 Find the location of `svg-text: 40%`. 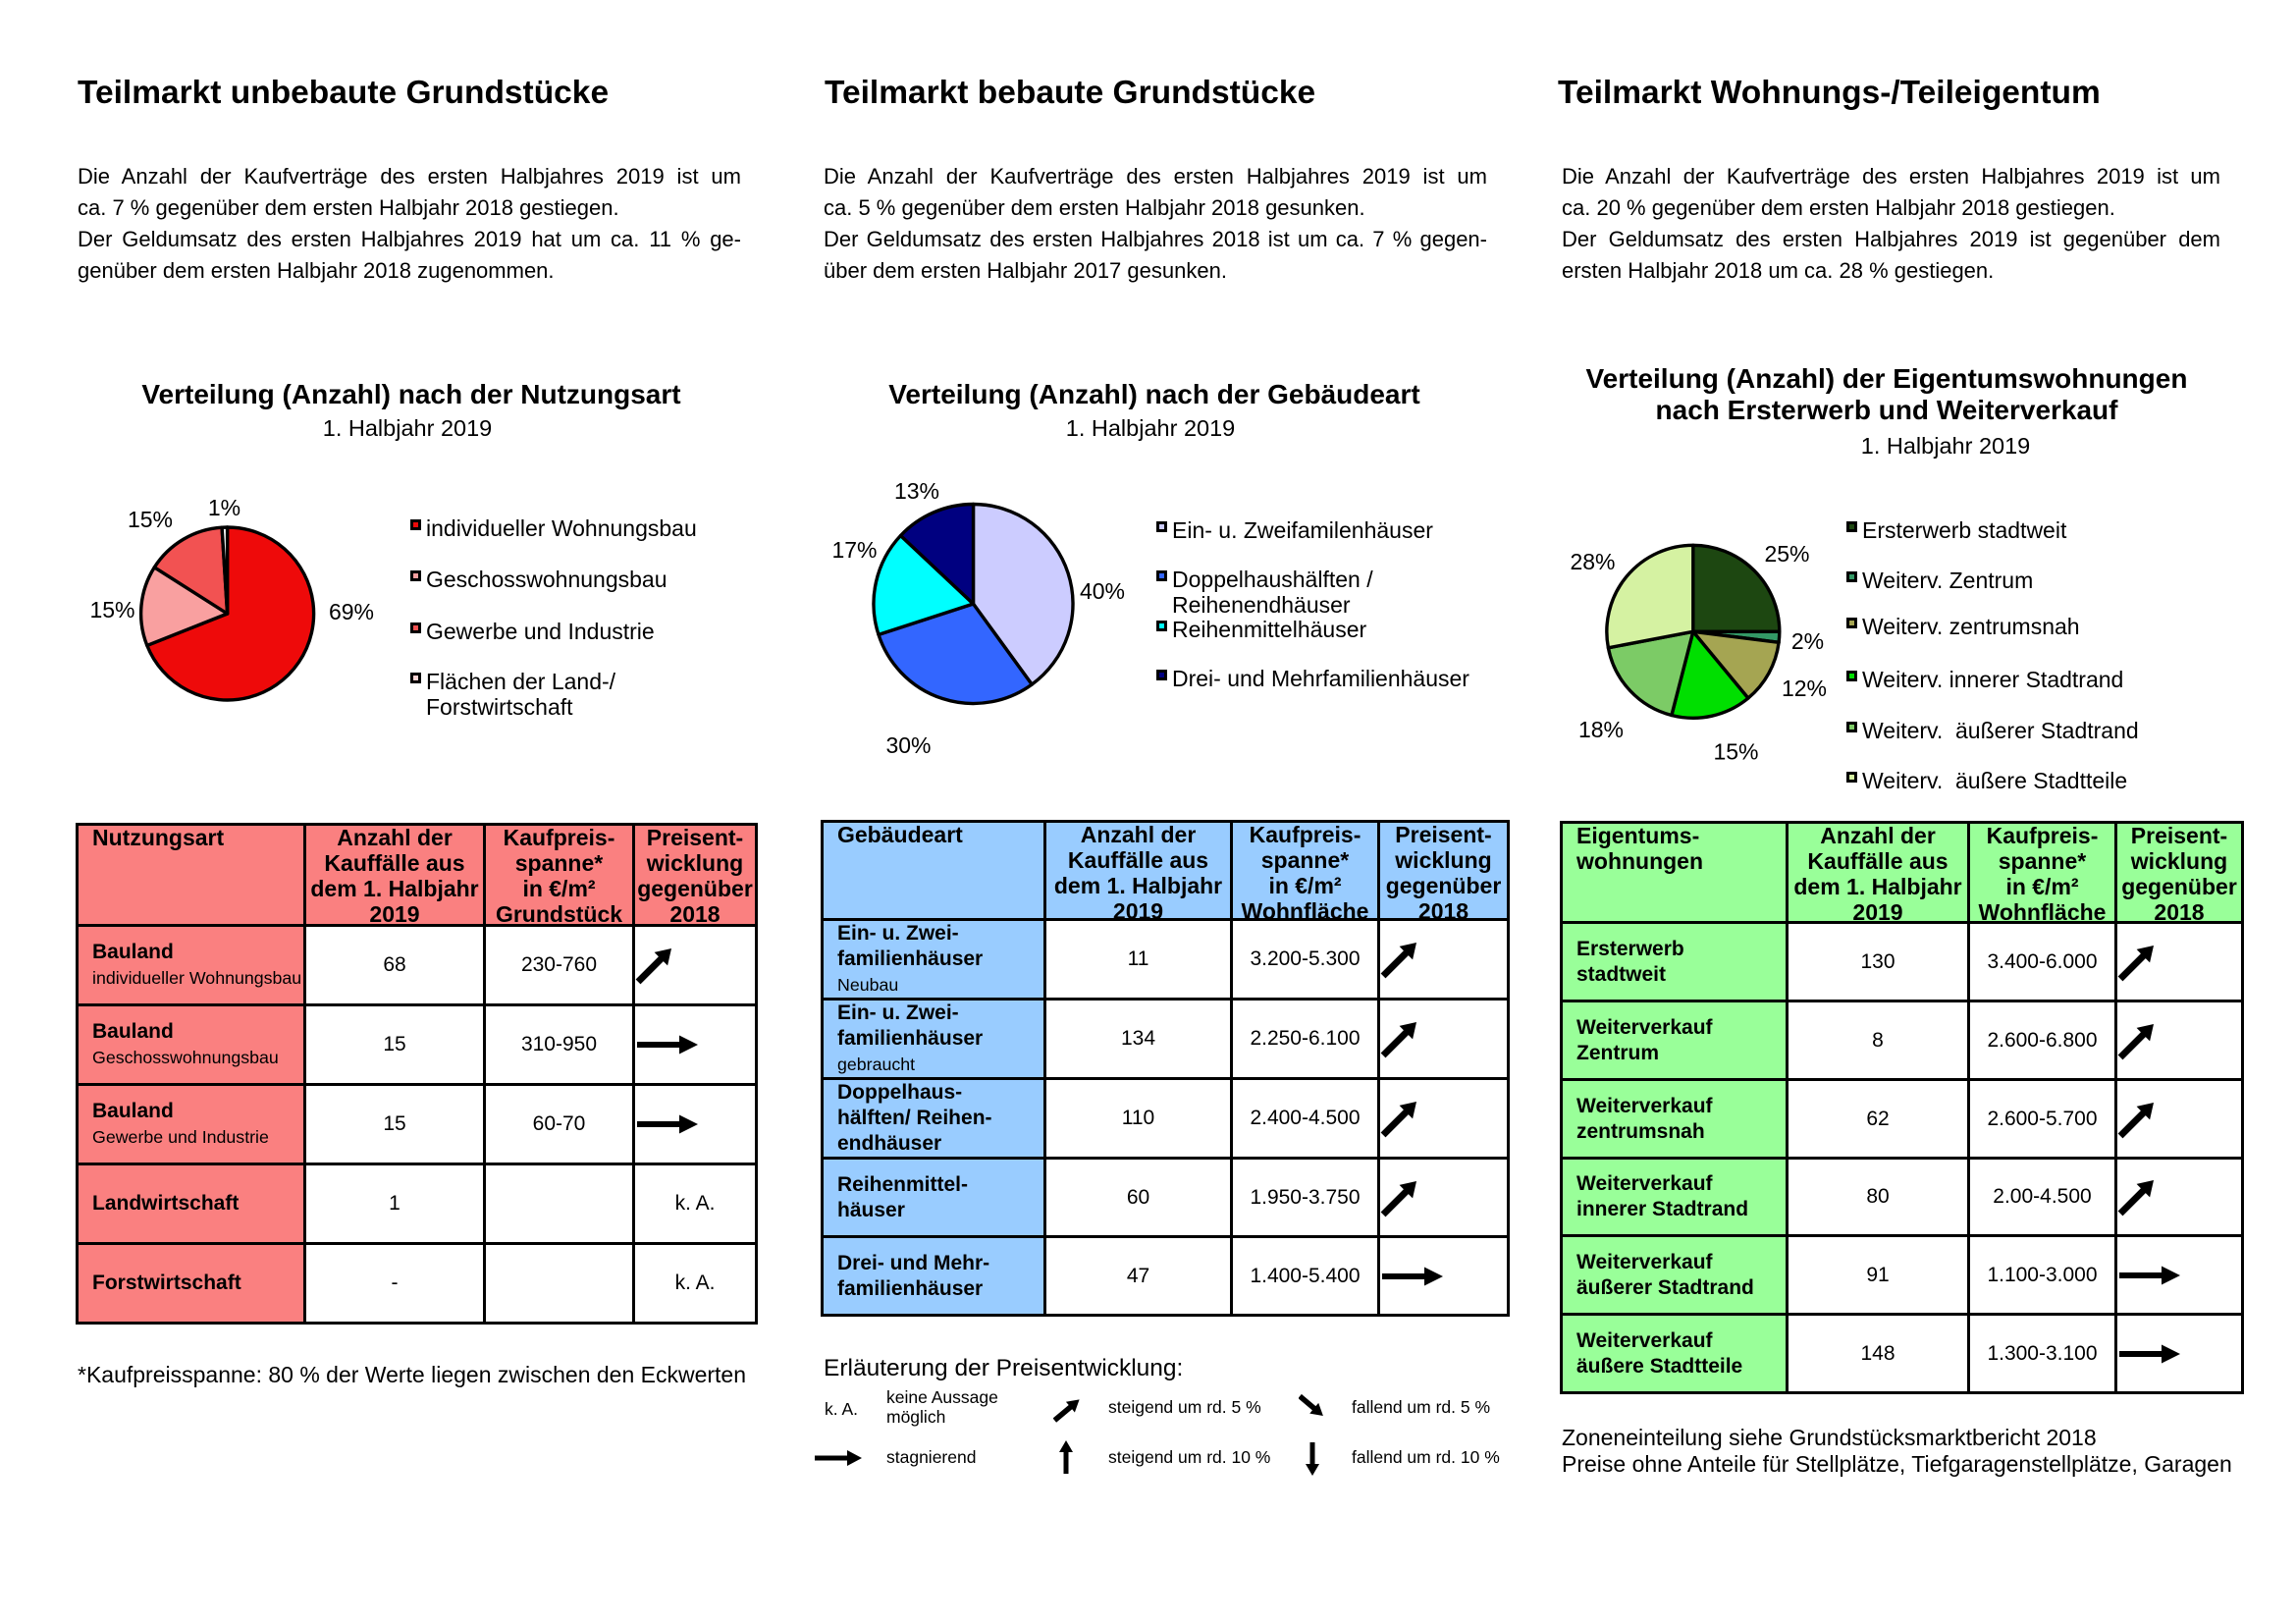

svg-text: 40% is located at coordinates (1102, 591).